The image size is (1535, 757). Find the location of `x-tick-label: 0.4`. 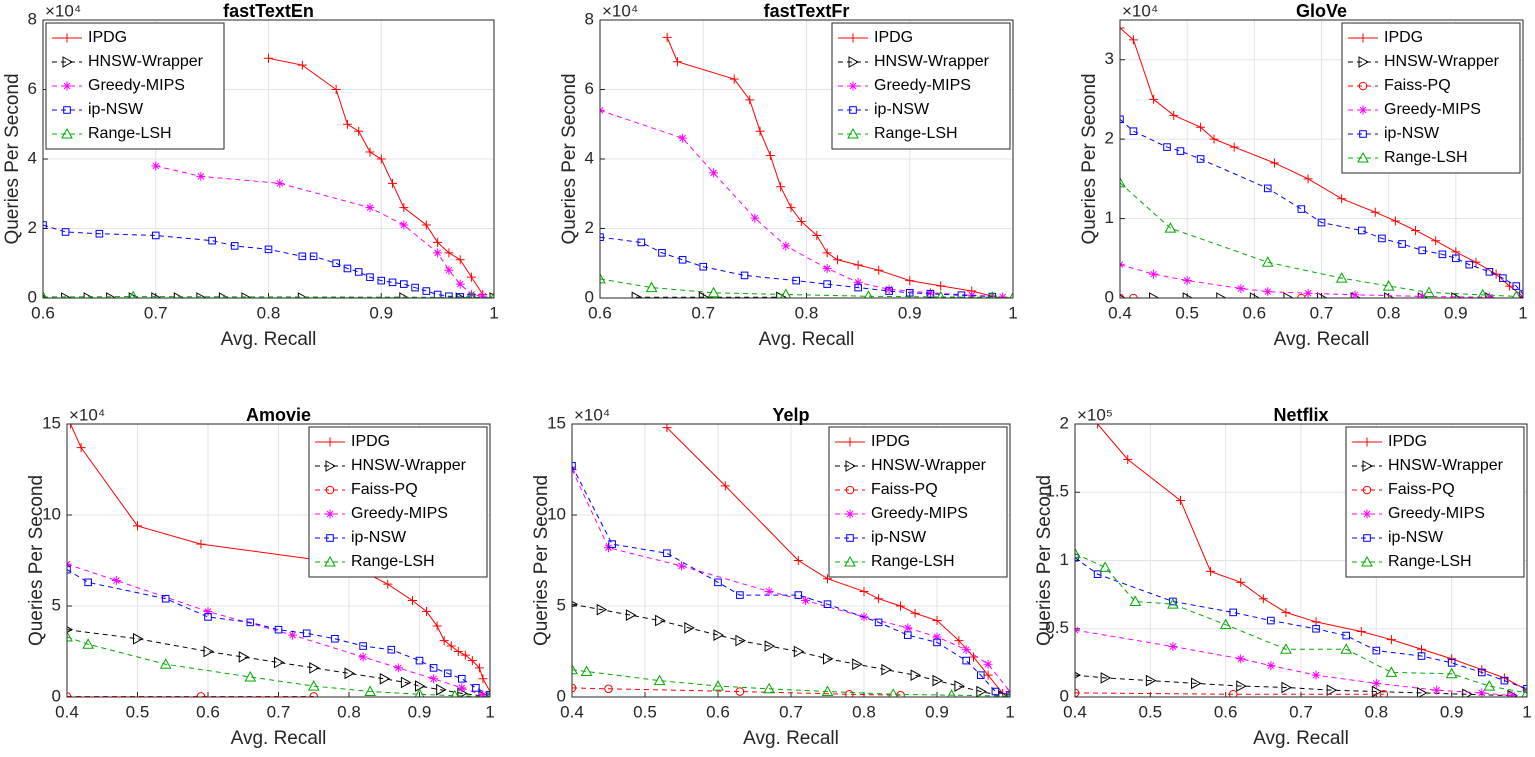

x-tick-label: 0.4 is located at coordinates (67, 711).